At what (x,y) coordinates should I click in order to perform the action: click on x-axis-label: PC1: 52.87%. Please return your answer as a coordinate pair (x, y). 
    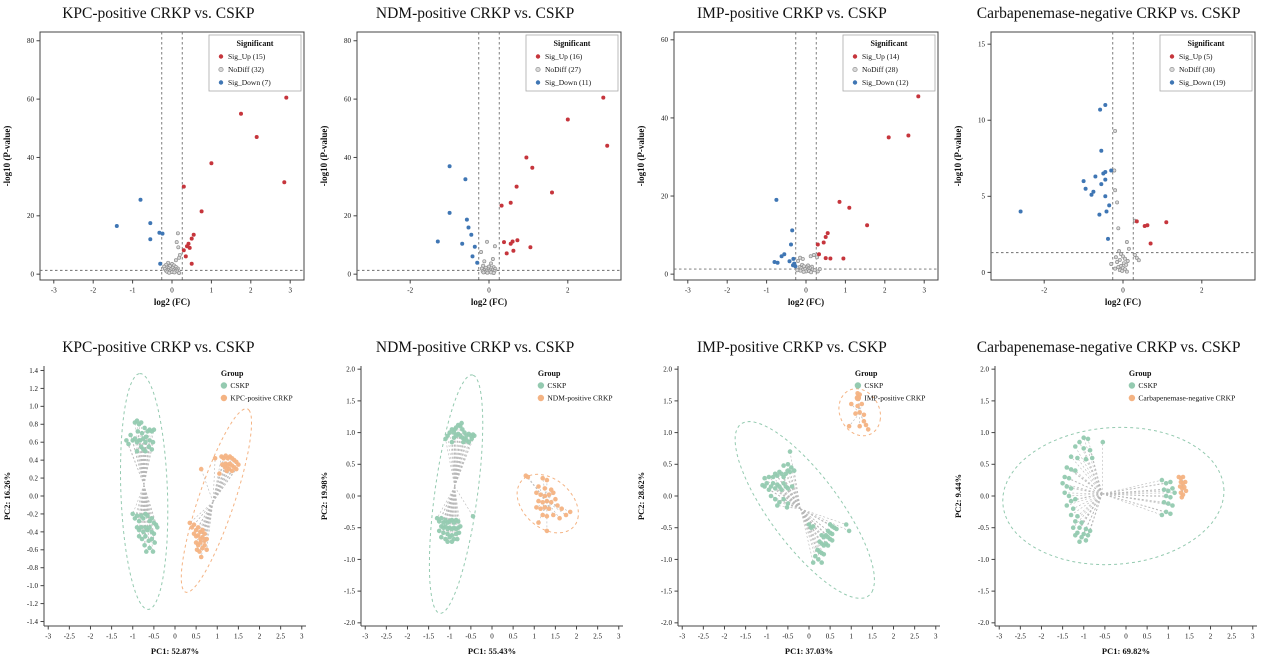
    Looking at the image, I should click on (175, 651).